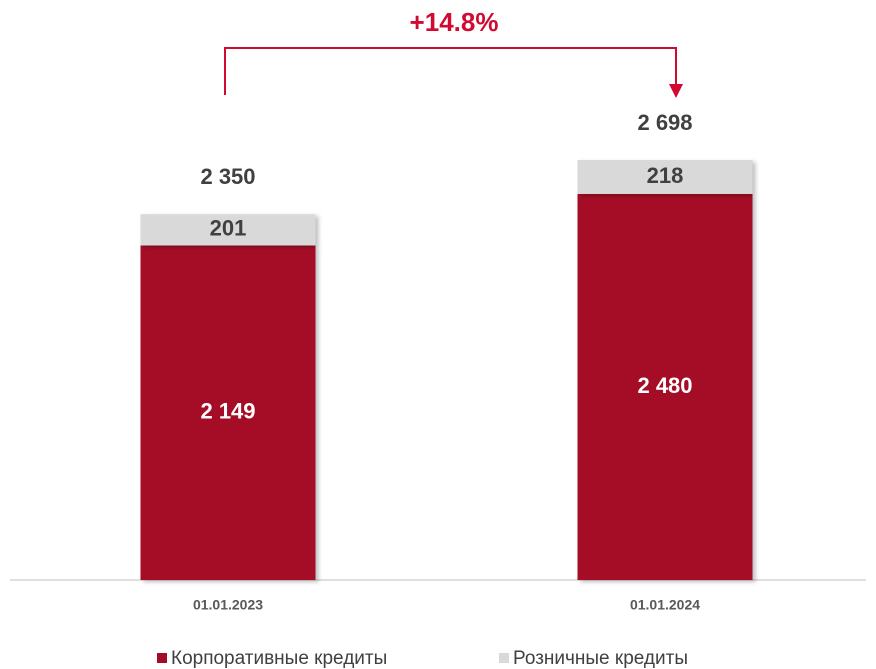  I want to click on arrow-head, so click(676, 91).